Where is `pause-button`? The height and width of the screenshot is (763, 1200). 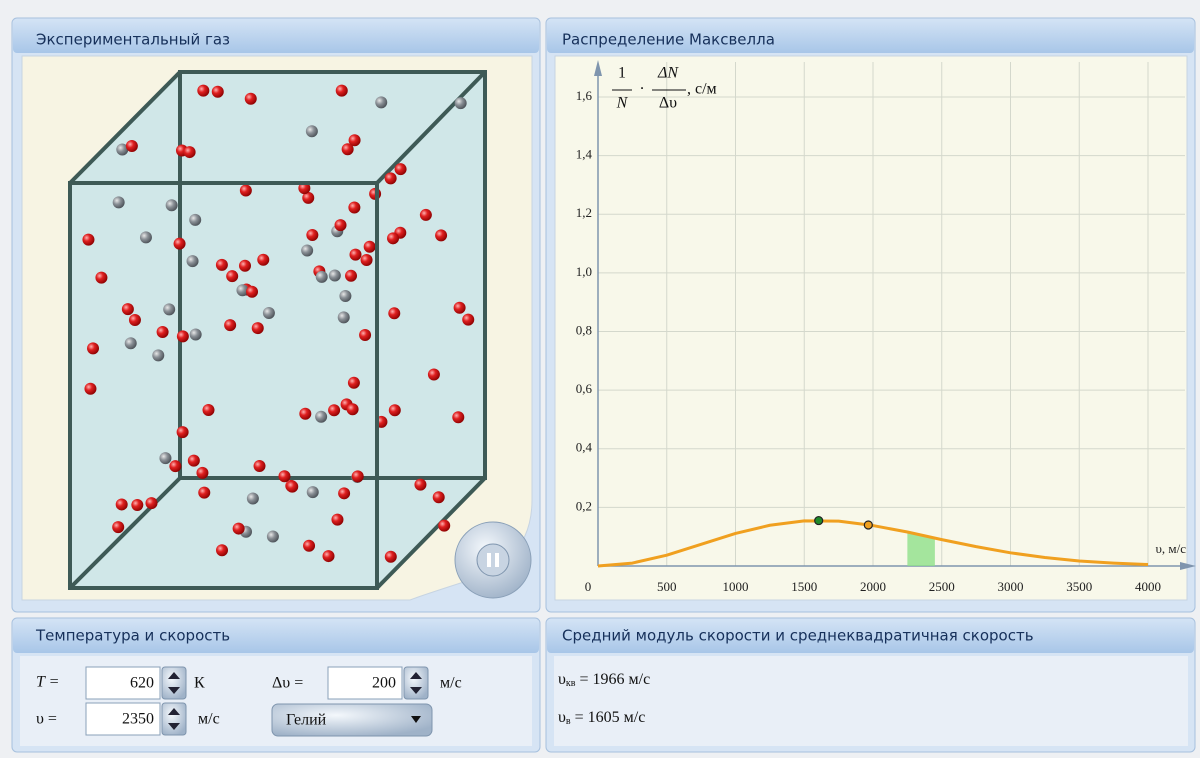
pause-button is located at coordinates (493, 560).